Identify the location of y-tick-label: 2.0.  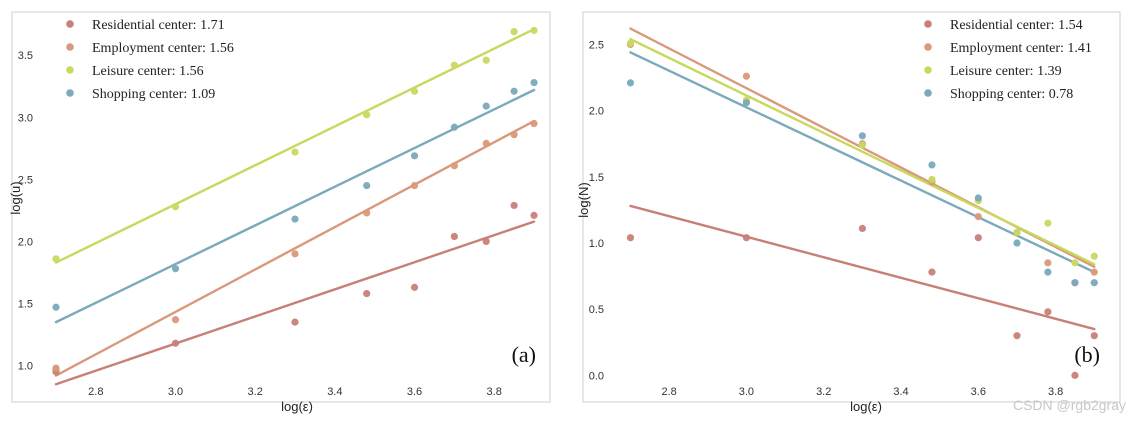
(25, 242).